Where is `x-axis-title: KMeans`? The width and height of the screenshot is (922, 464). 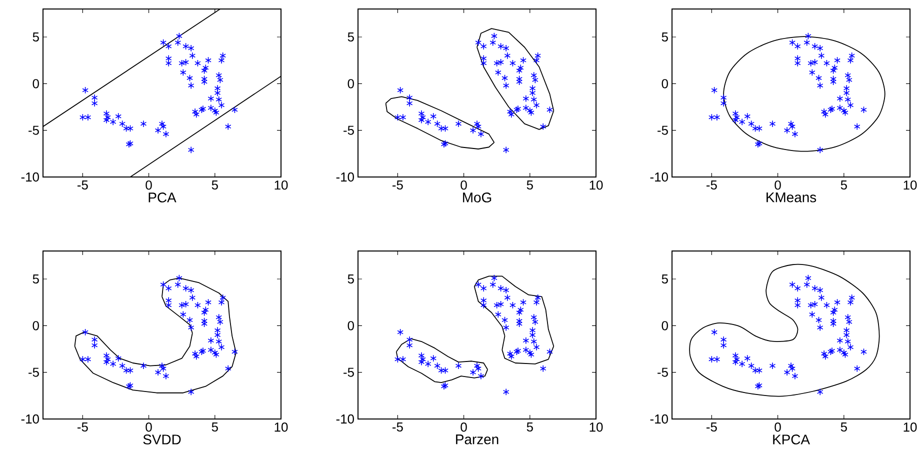 x-axis-title: KMeans is located at coordinates (791, 197).